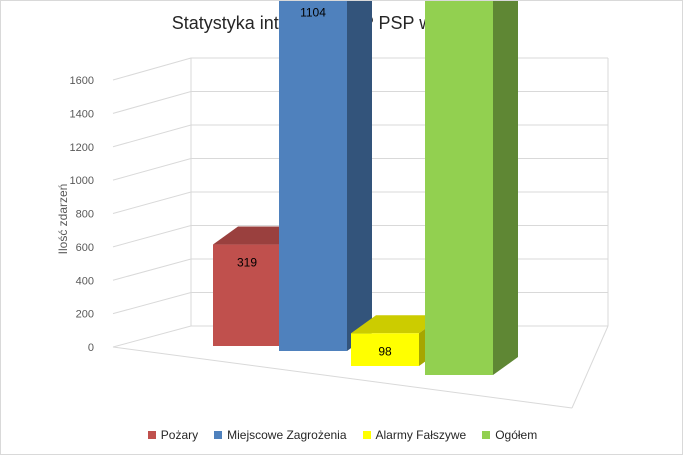 This screenshot has height=456, width=683. I want to click on y-axis-label: Ilość zdarzeń, so click(63, 219).